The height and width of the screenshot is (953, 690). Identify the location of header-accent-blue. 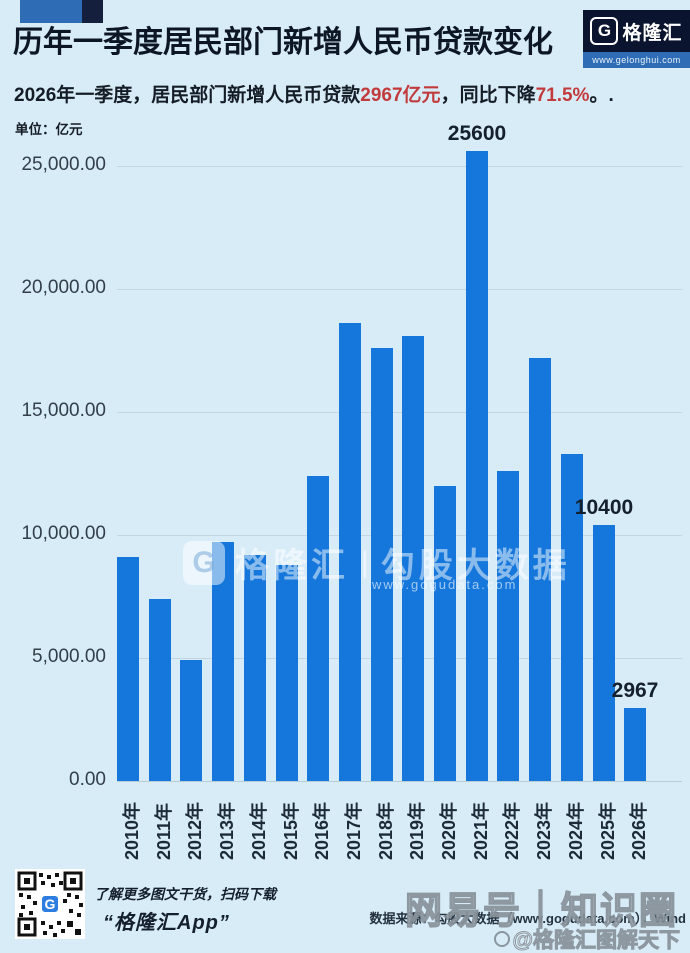
(51, 11).